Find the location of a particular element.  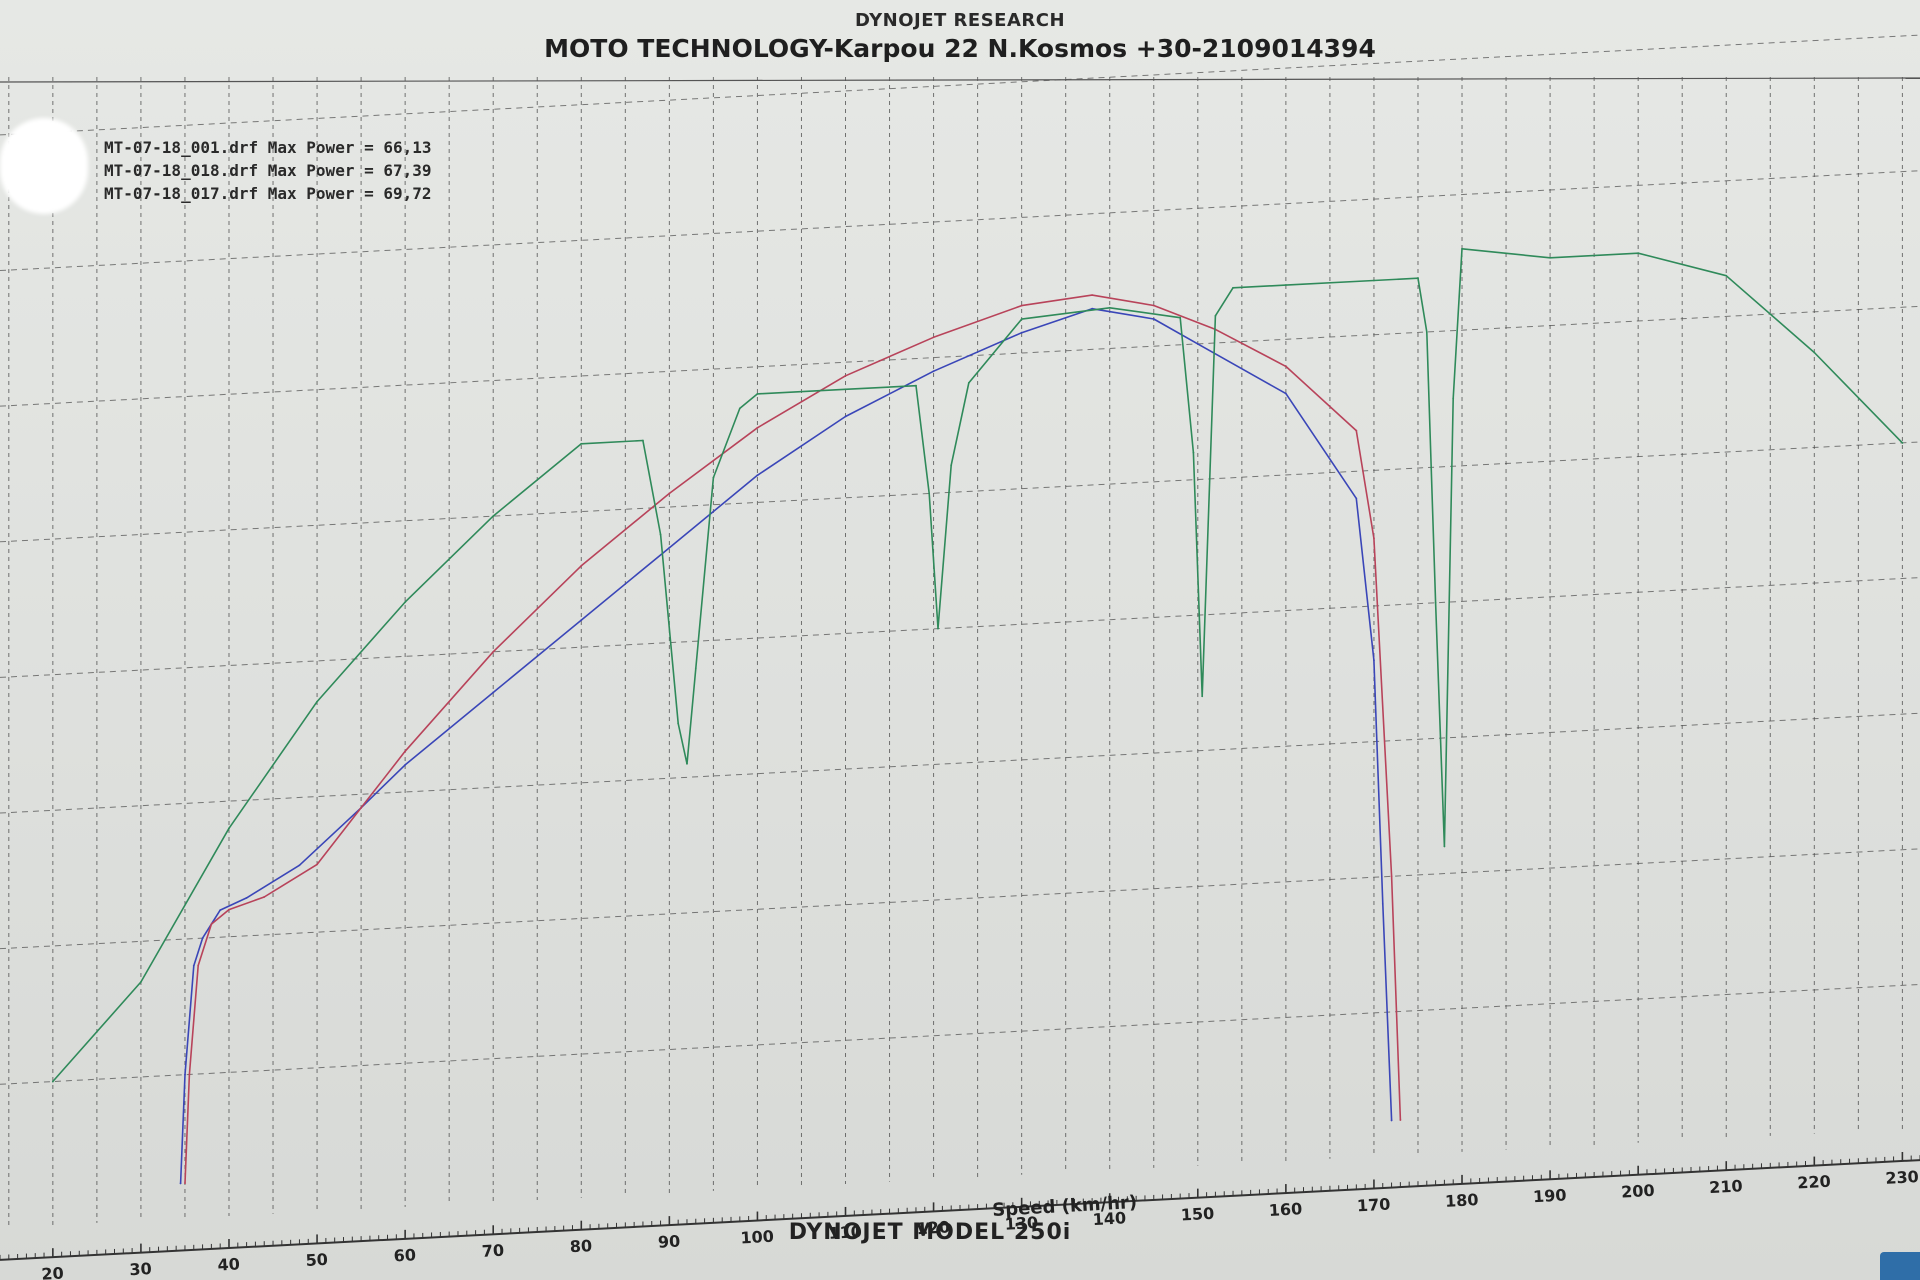

x-tick-label: 30 is located at coordinates (140, 1269).